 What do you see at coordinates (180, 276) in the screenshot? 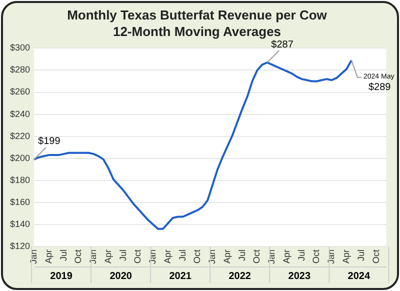
I see `text: 2021` at bounding box center [180, 276].